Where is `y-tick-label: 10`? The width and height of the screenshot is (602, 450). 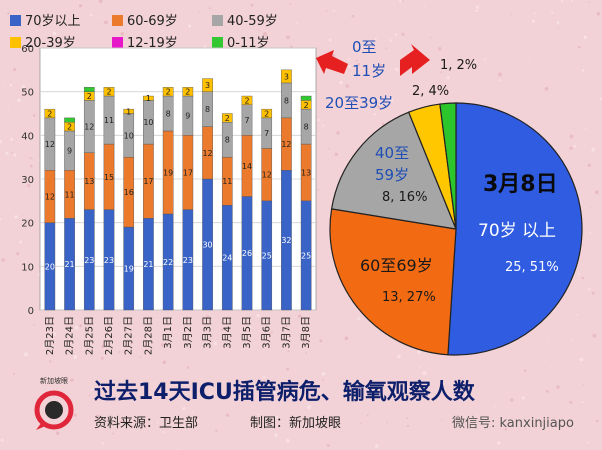 y-tick-label: 10 is located at coordinates (27, 267).